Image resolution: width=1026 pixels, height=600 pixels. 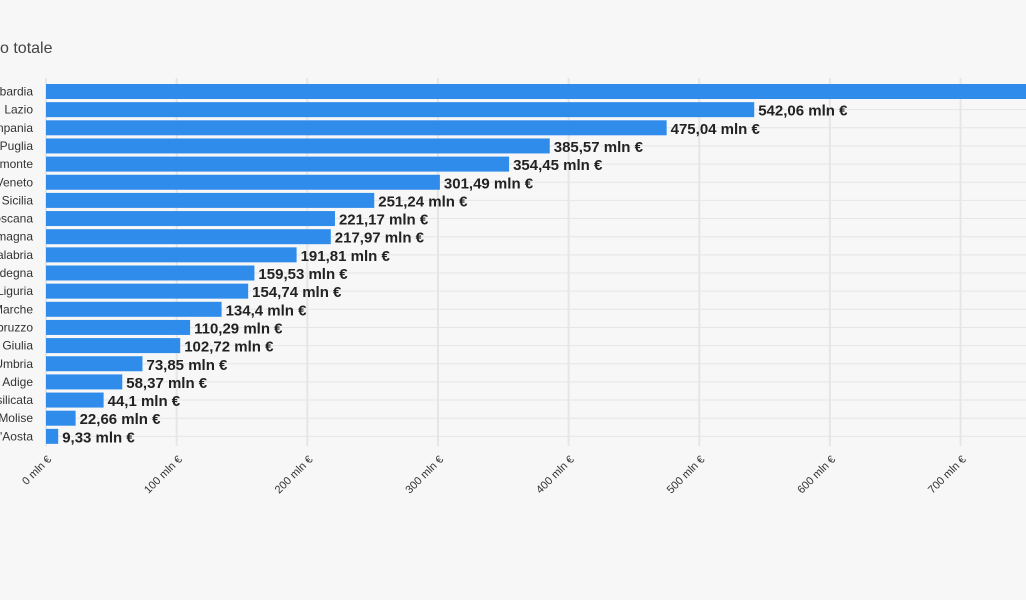 I want to click on category-label: bardia, so click(x=16, y=92).